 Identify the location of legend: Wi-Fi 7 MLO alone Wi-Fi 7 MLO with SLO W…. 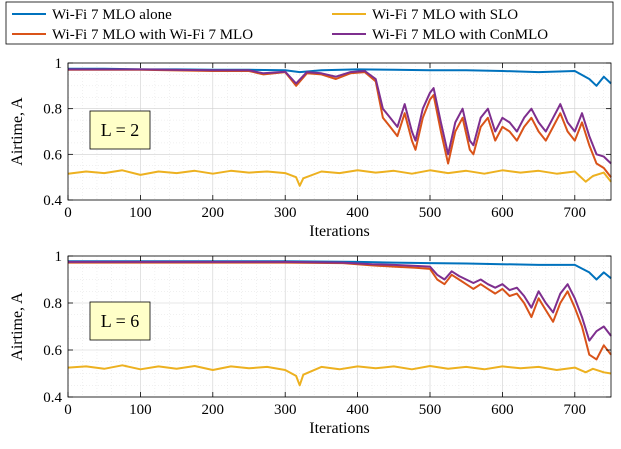
(309, 23).